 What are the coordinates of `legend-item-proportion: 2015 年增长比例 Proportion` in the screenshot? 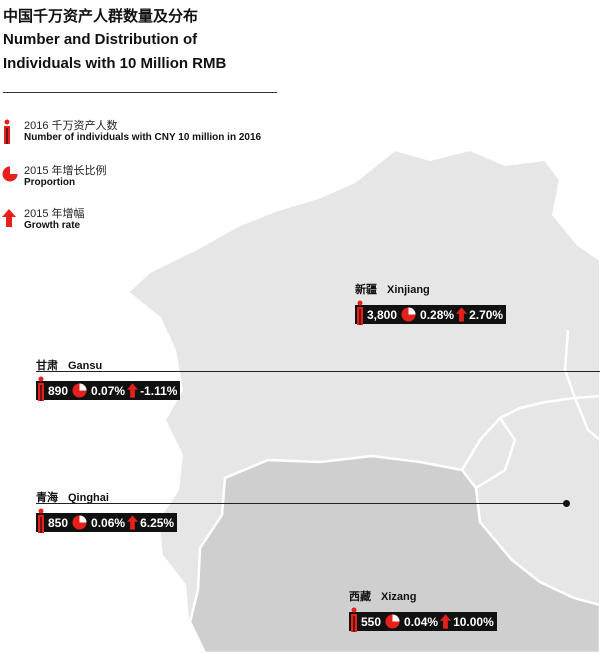 It's located at (102, 177).